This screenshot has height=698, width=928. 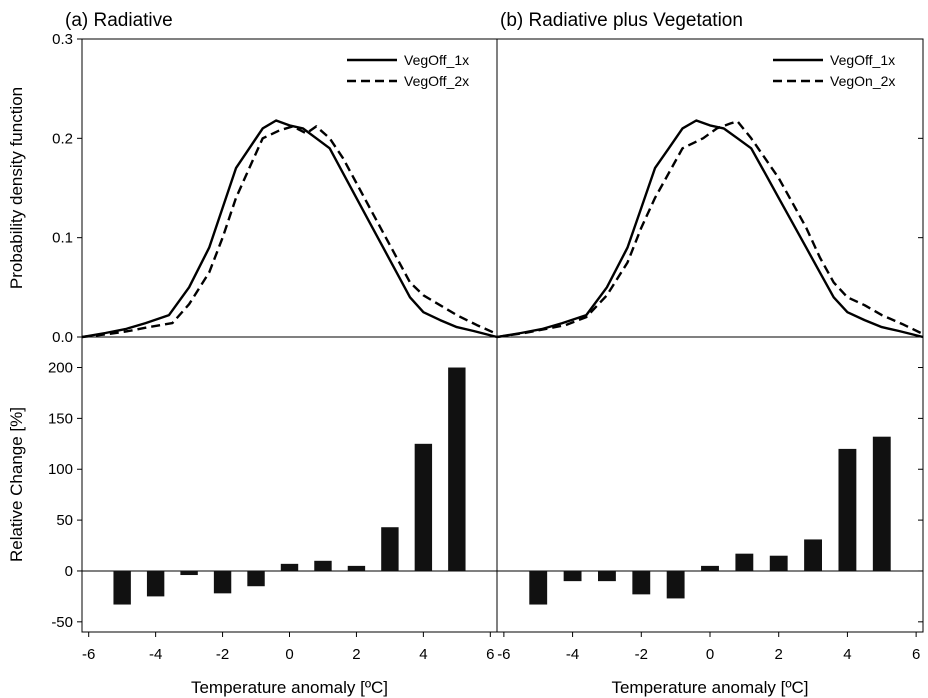 I want to click on y-axis-label: Probability density function, so click(x=16, y=188).